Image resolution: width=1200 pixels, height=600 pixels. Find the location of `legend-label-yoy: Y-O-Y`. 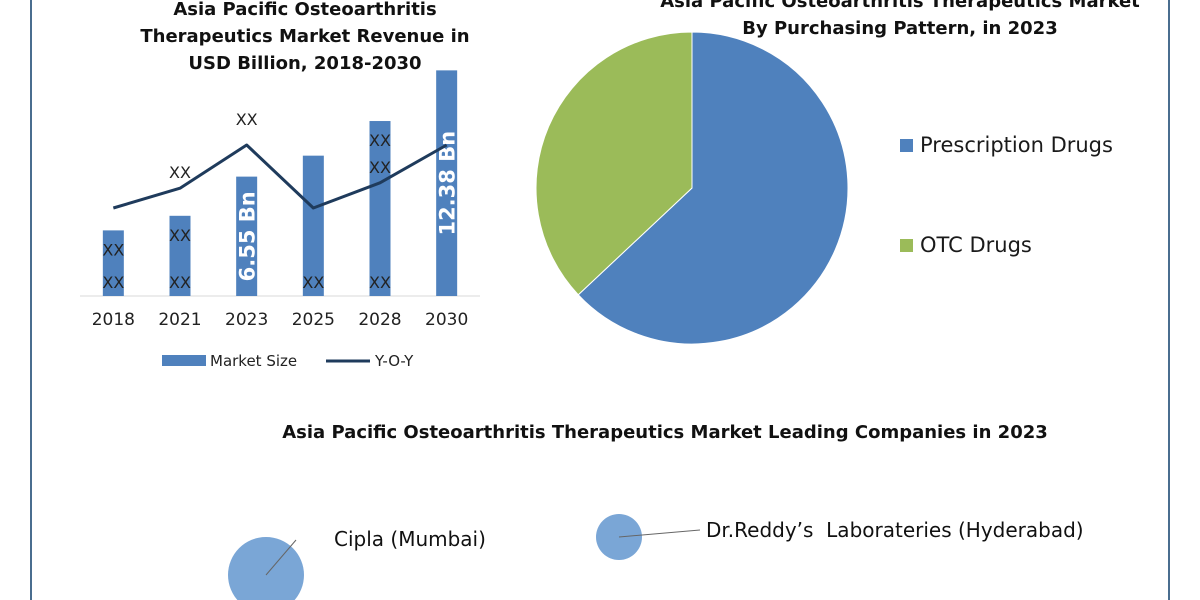

legend-label-yoy: Y-O-Y is located at coordinates (394, 361).